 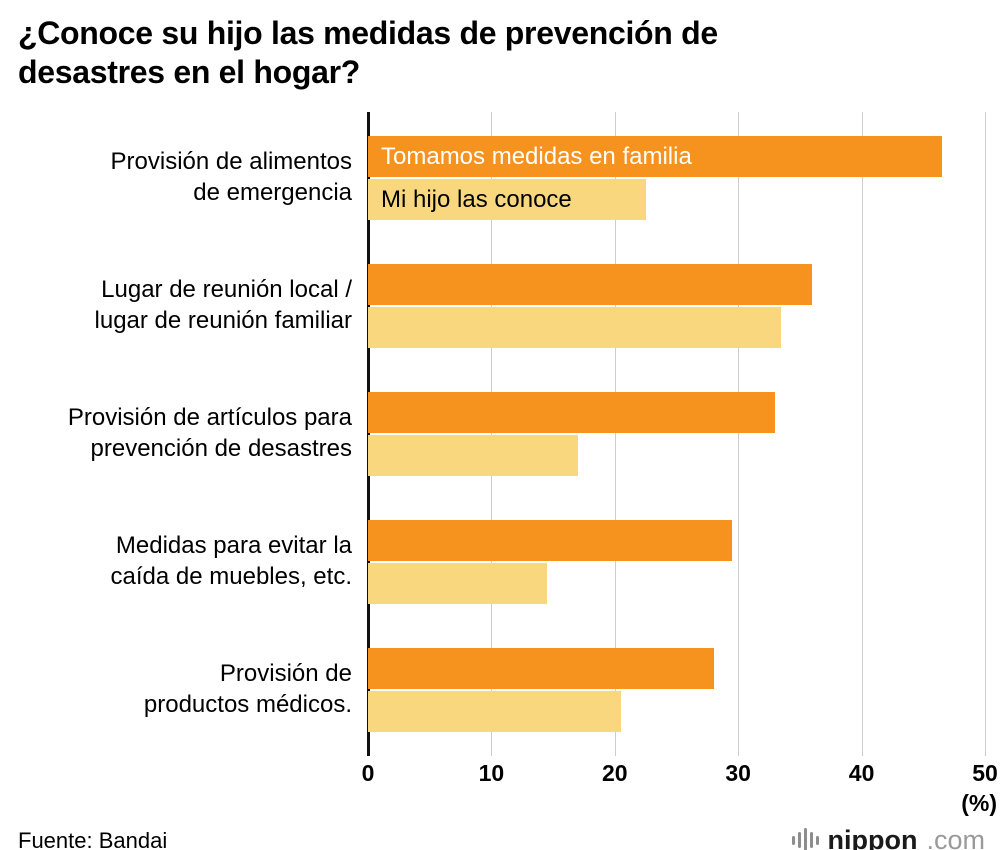 I want to click on logo-tld: .com, so click(x=955, y=837).